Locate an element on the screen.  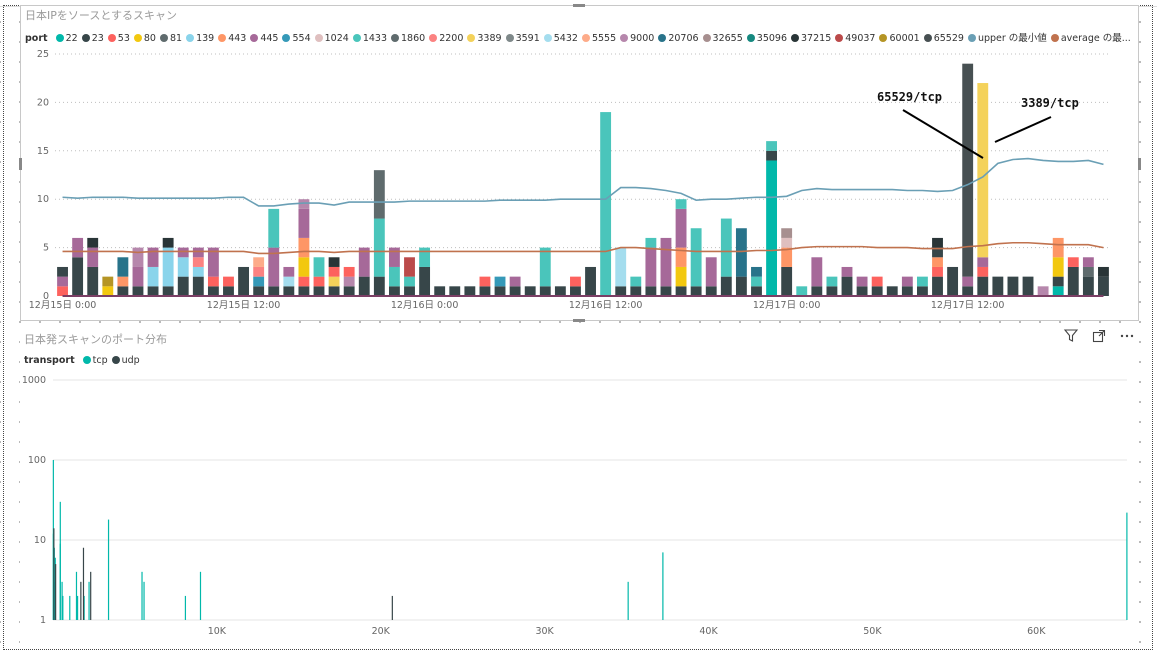
resize-handle-top is located at coordinates (579, 5).